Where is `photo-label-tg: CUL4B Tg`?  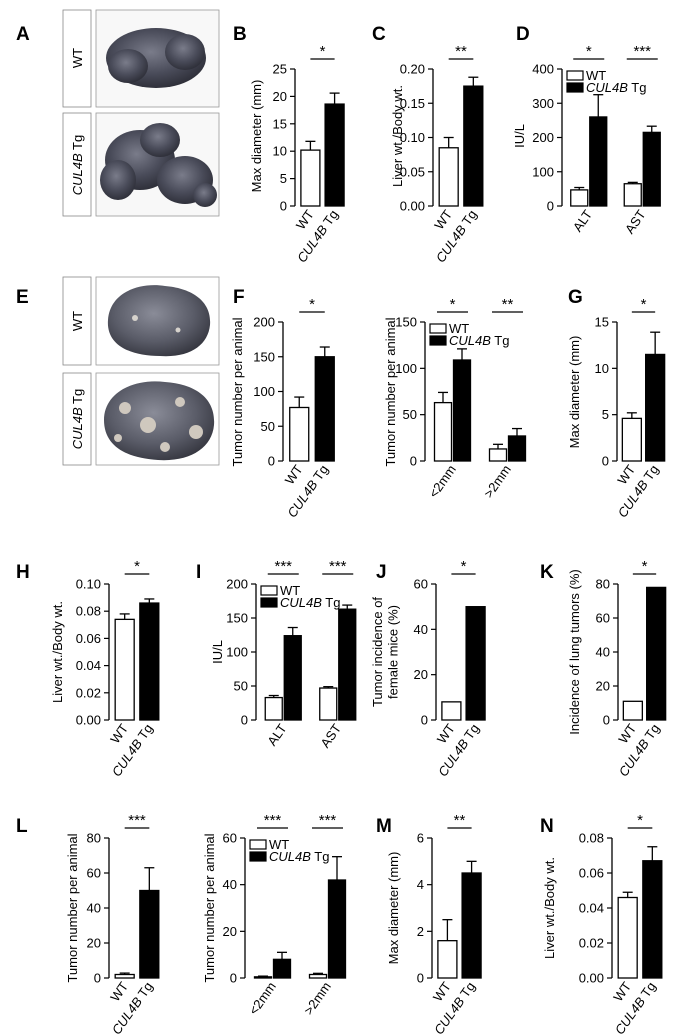
photo-label-tg: CUL4B Tg is located at coordinates (77, 165).